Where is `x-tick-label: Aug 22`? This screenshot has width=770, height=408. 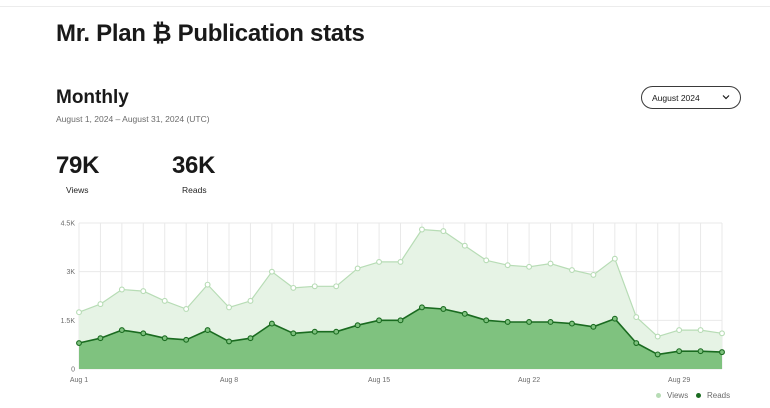 x-tick-label: Aug 22 is located at coordinates (529, 380).